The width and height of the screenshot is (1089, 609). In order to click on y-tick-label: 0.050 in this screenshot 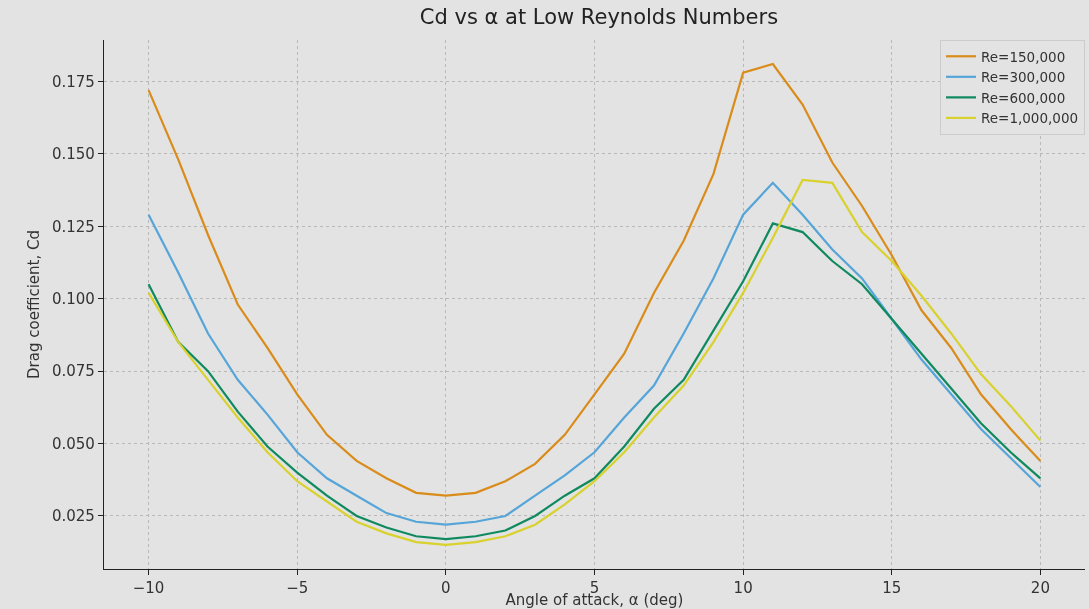, I will do `click(73, 443)`.